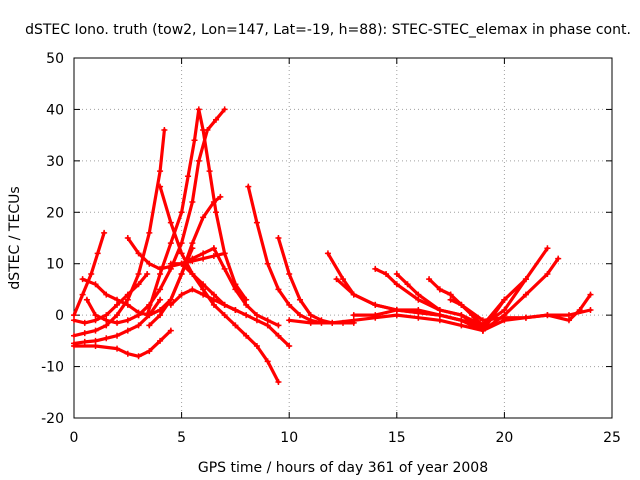 The height and width of the screenshot is (480, 640). Describe the element at coordinates (59, 316) in the screenshot. I see `y-tick-label: 0` at that location.